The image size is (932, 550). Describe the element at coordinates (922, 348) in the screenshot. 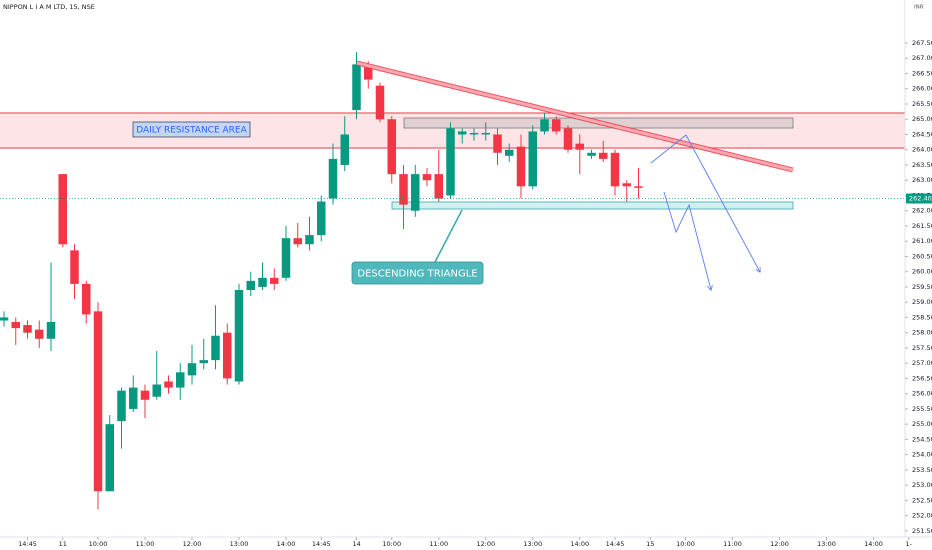

I see `y-tick-label: 257.50` at that location.